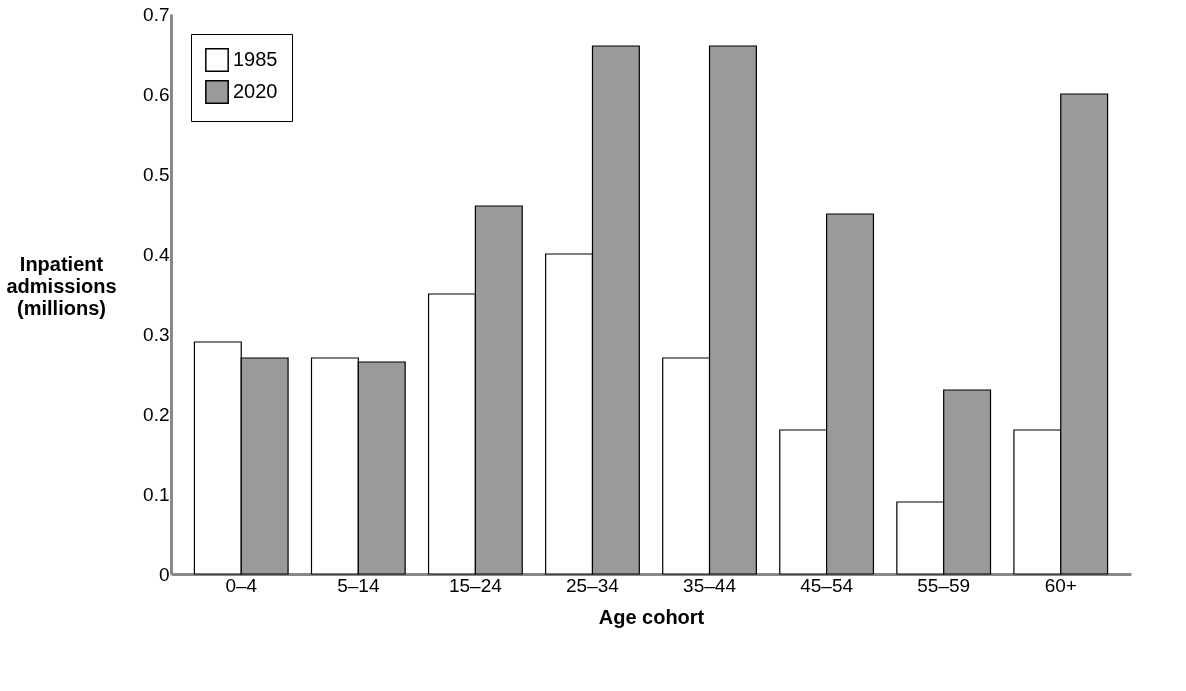 The width and height of the screenshot is (1186, 691). Describe the element at coordinates (593, 585) in the screenshot. I see `x-tick-label: 25–34` at that location.